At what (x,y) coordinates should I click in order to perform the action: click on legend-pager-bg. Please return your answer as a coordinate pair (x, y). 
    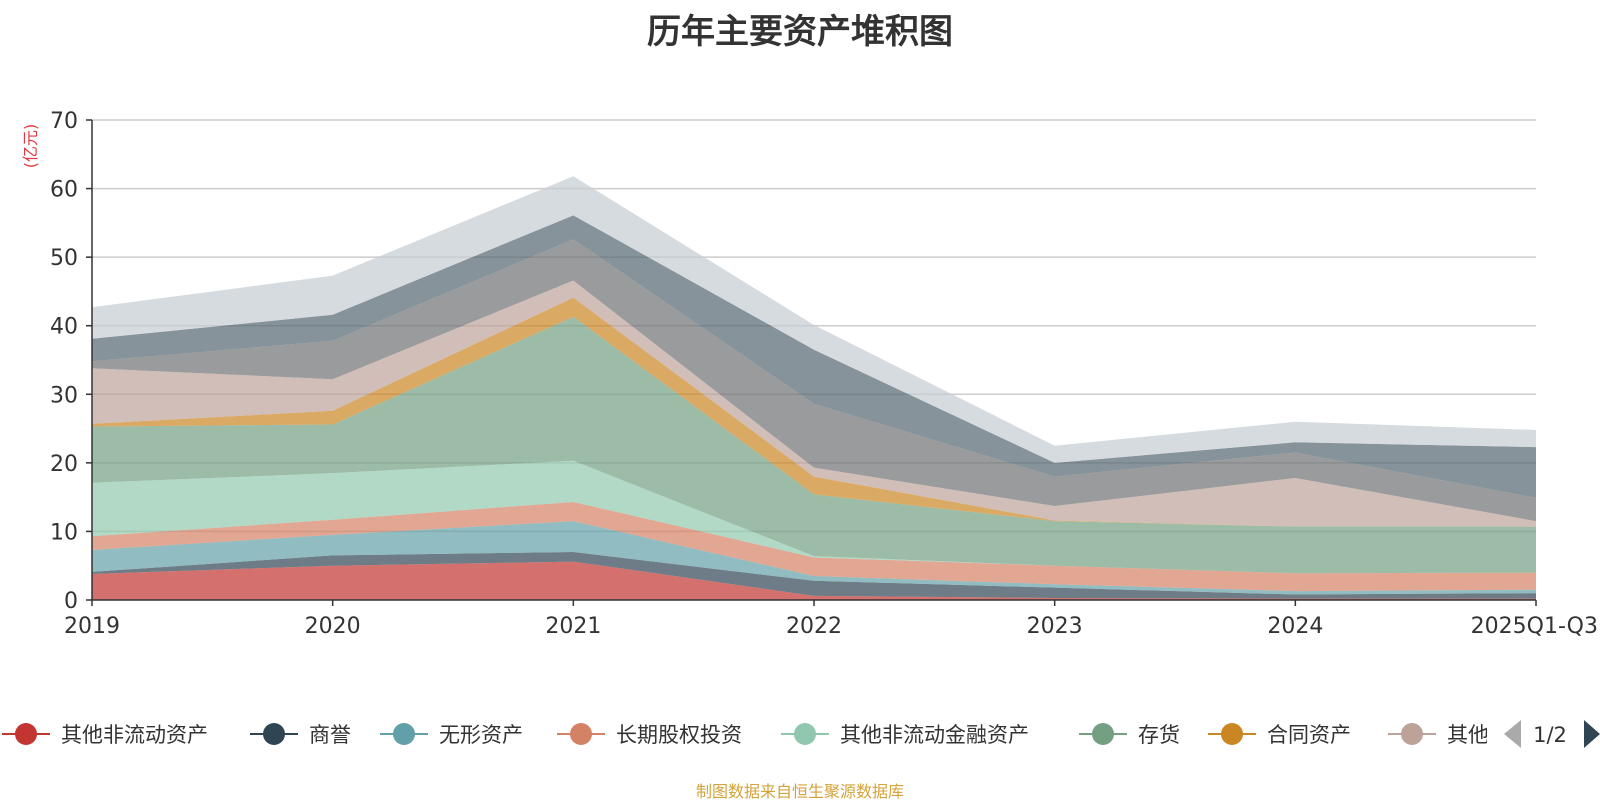
    Looking at the image, I should click on (1543, 736).